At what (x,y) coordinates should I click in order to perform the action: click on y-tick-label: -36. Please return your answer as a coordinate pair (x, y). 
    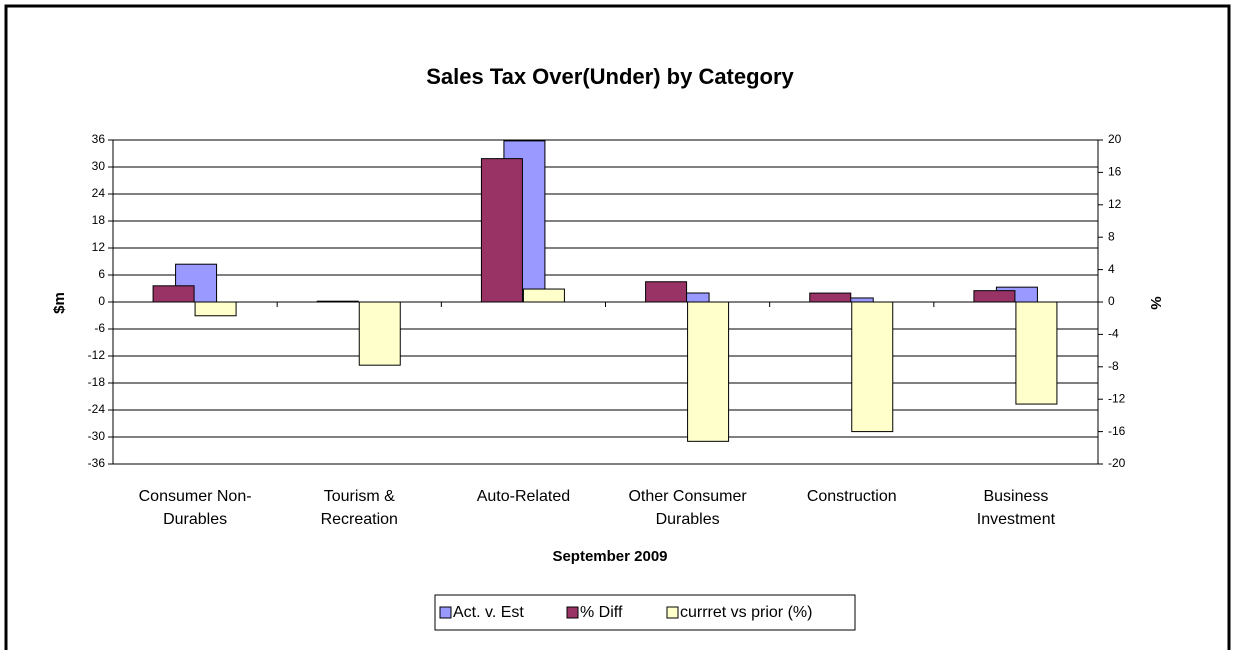
    Looking at the image, I should click on (97, 463).